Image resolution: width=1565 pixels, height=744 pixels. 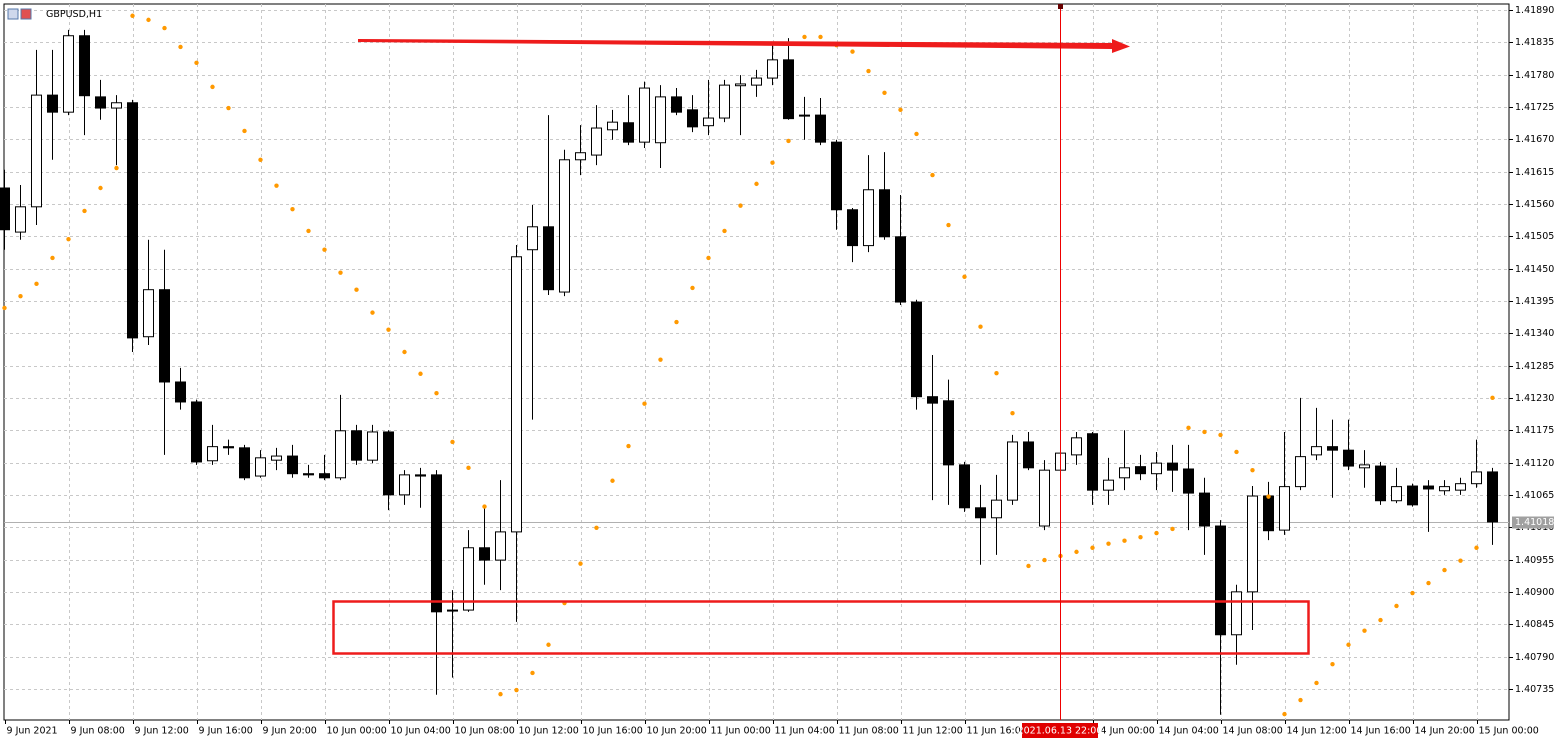 I want to click on y-tick-label: 1.40955, so click(x=1534, y=560).